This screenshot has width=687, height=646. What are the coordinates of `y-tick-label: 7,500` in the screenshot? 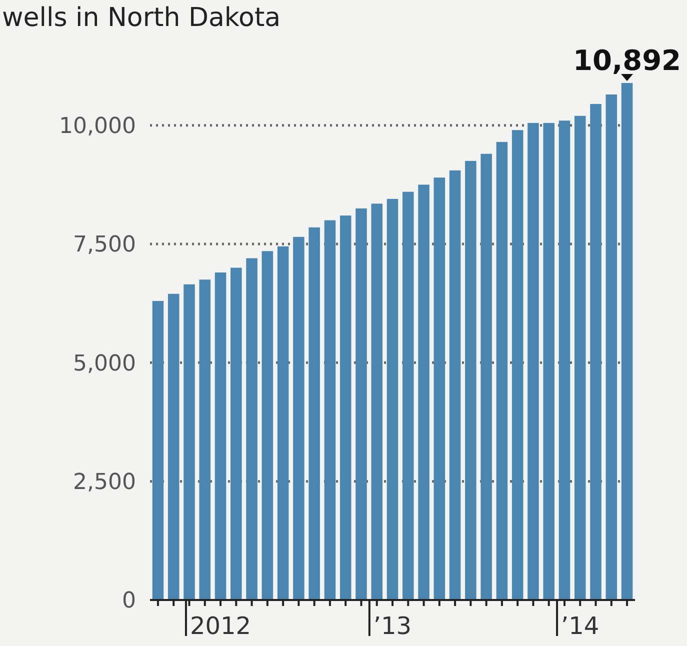 It's located at (104, 245).